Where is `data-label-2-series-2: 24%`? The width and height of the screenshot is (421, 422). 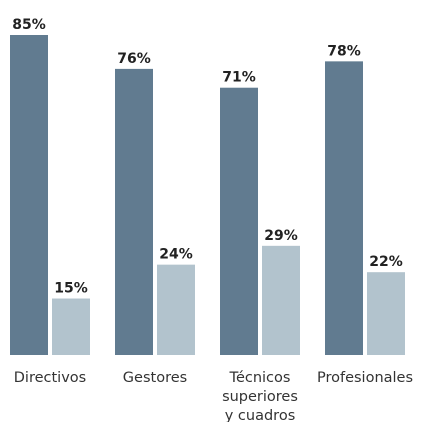 data-label-2-series-2: 24% is located at coordinates (176, 255).